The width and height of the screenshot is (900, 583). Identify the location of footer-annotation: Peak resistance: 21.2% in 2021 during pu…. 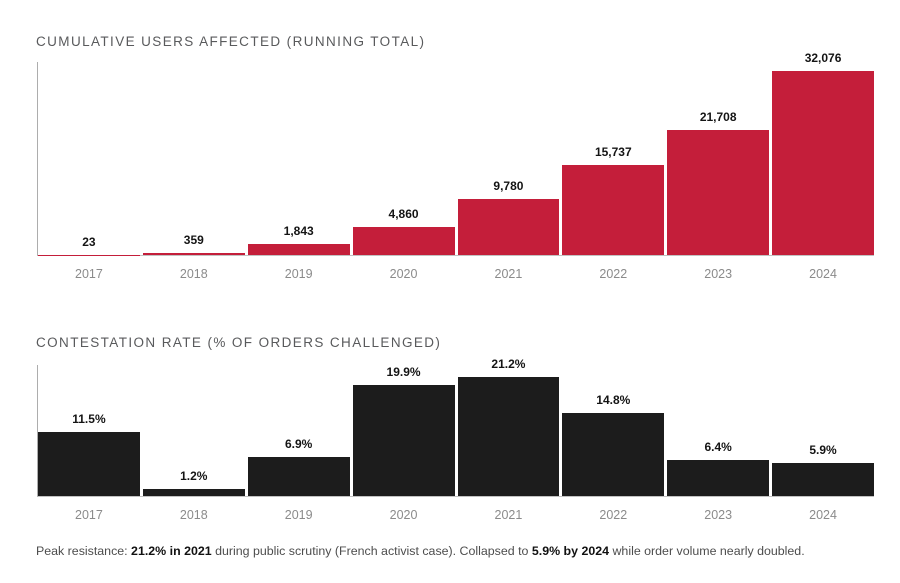
(456, 551).